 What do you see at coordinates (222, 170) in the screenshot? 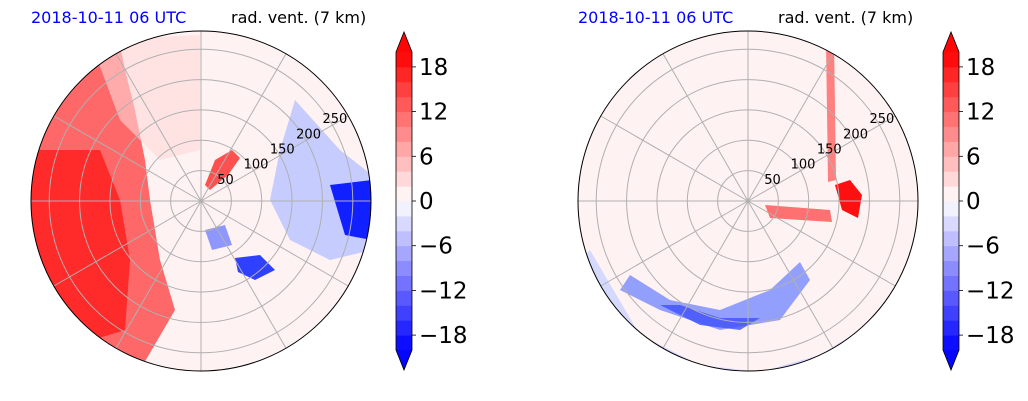
I see `left-feature-near-positive` at bounding box center [222, 170].